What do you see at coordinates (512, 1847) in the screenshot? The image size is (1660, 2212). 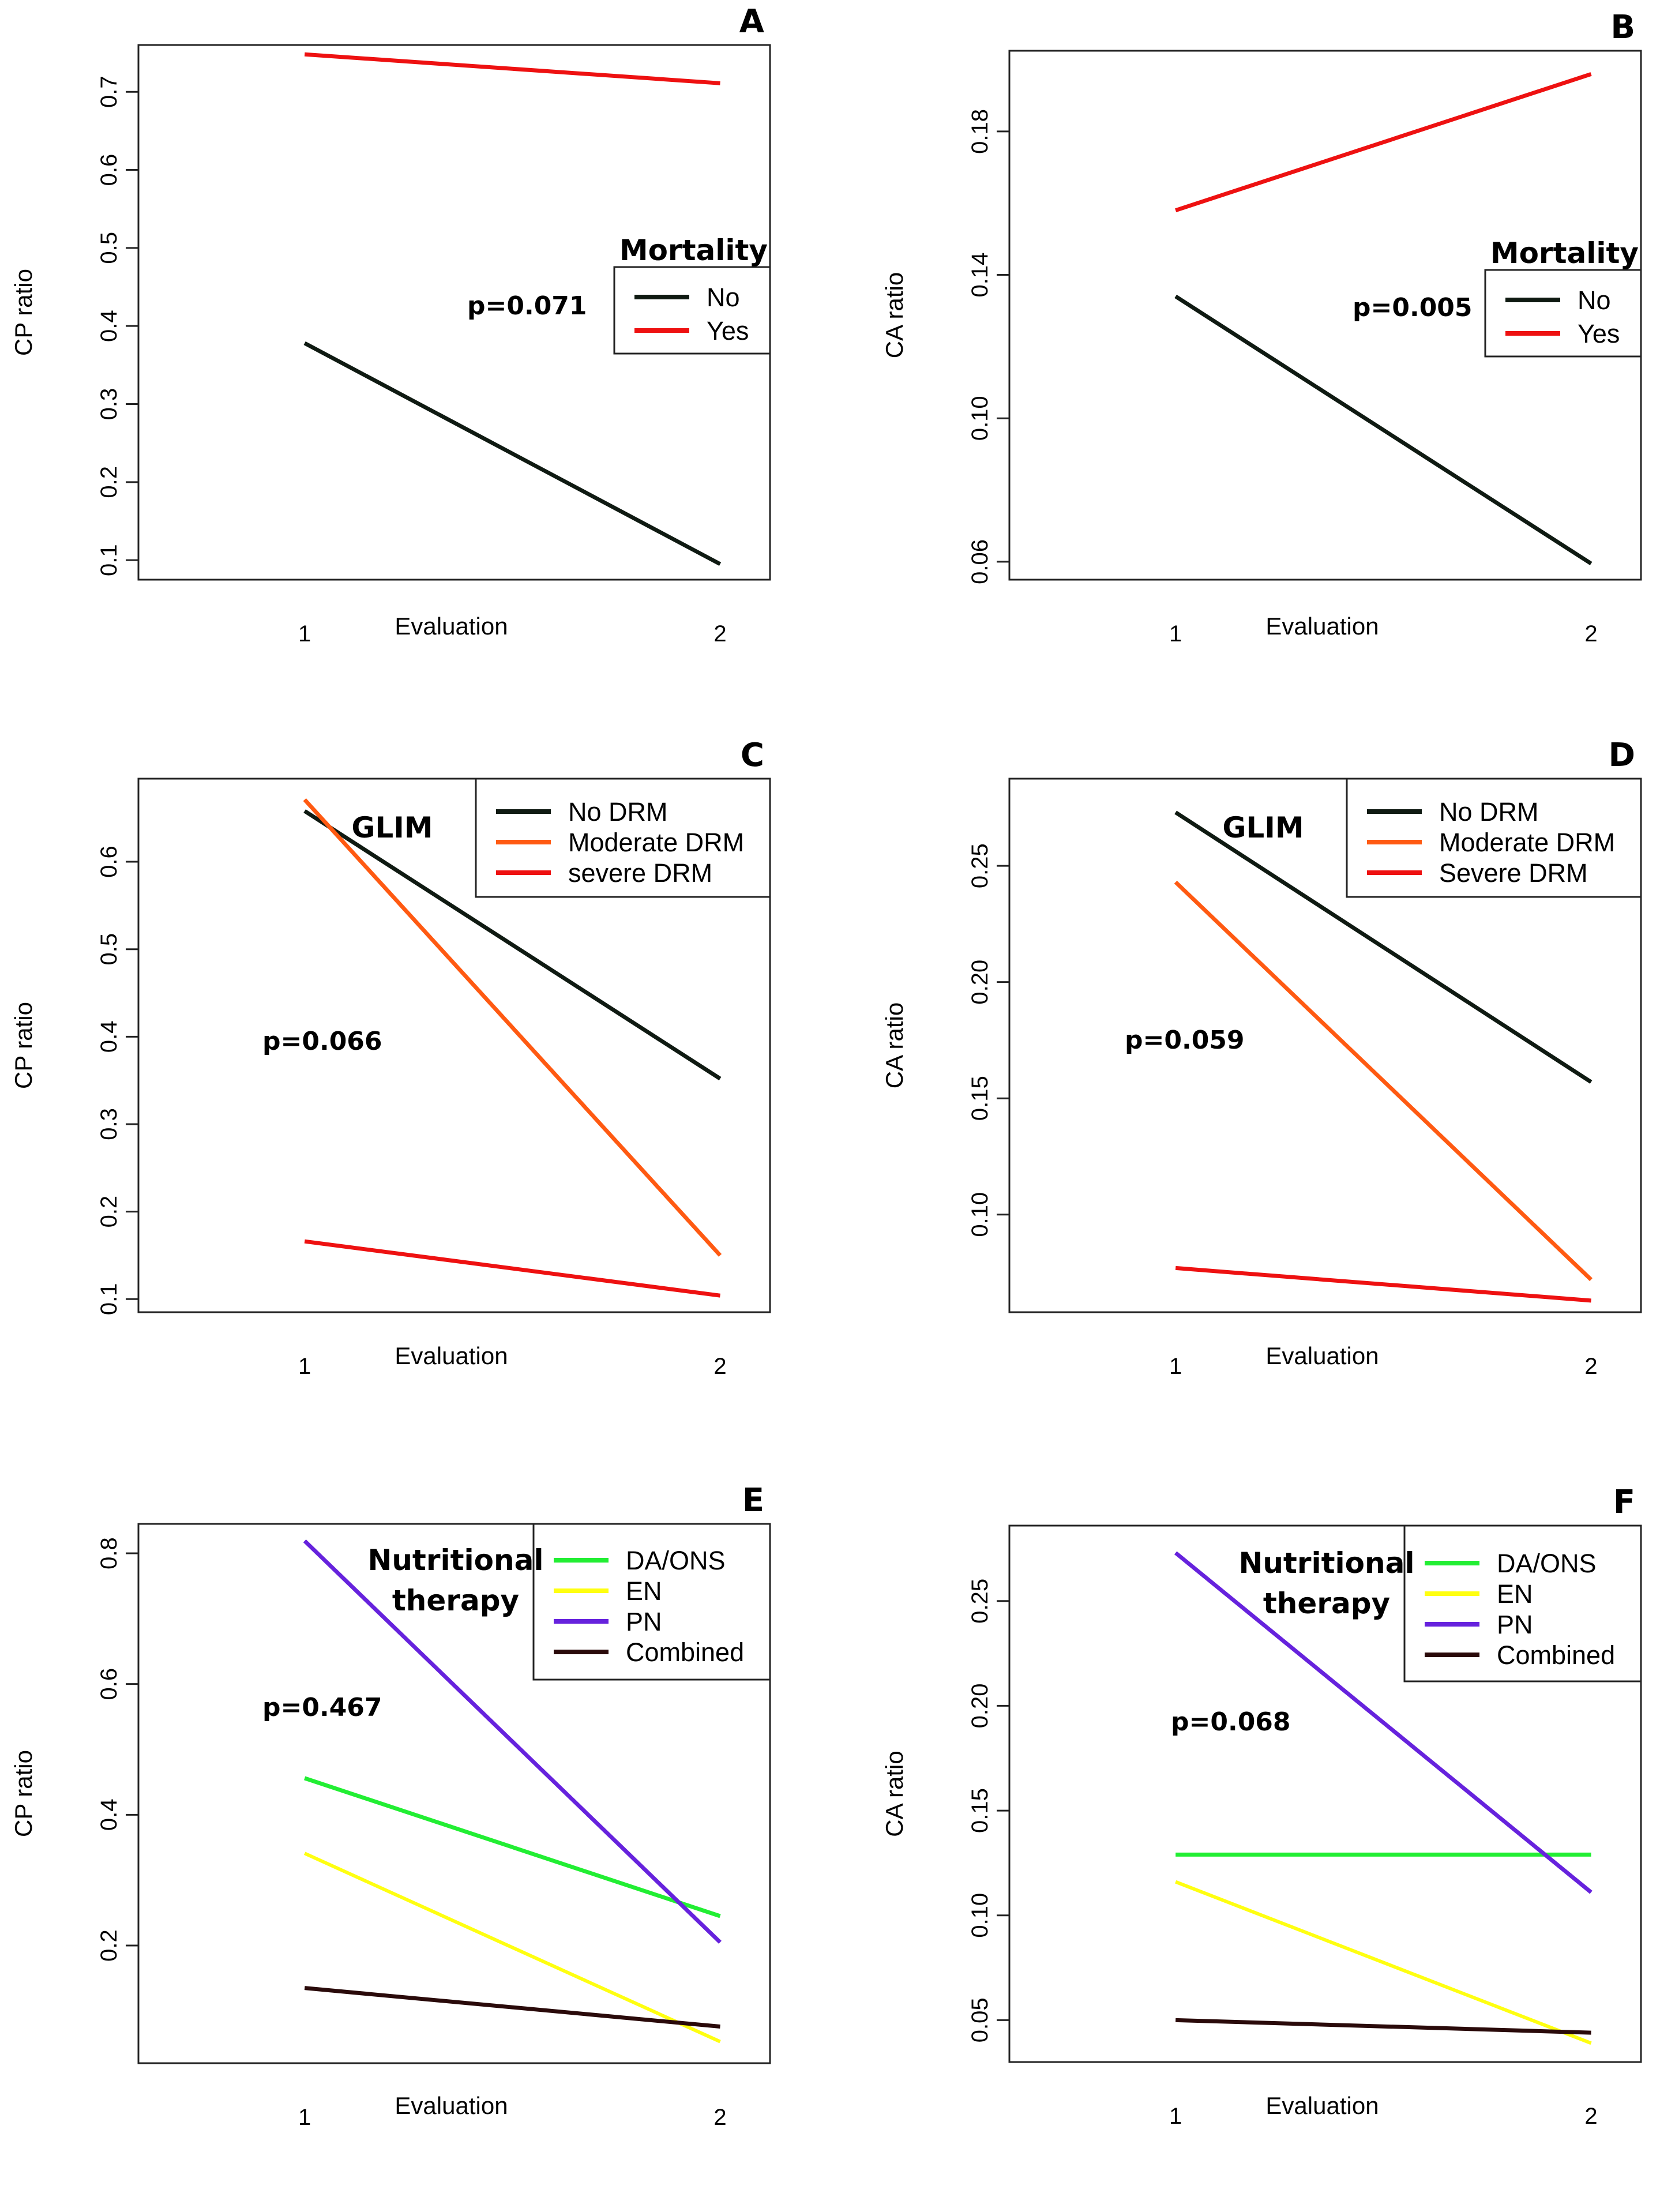 I see `series-line-da-ons` at bounding box center [512, 1847].